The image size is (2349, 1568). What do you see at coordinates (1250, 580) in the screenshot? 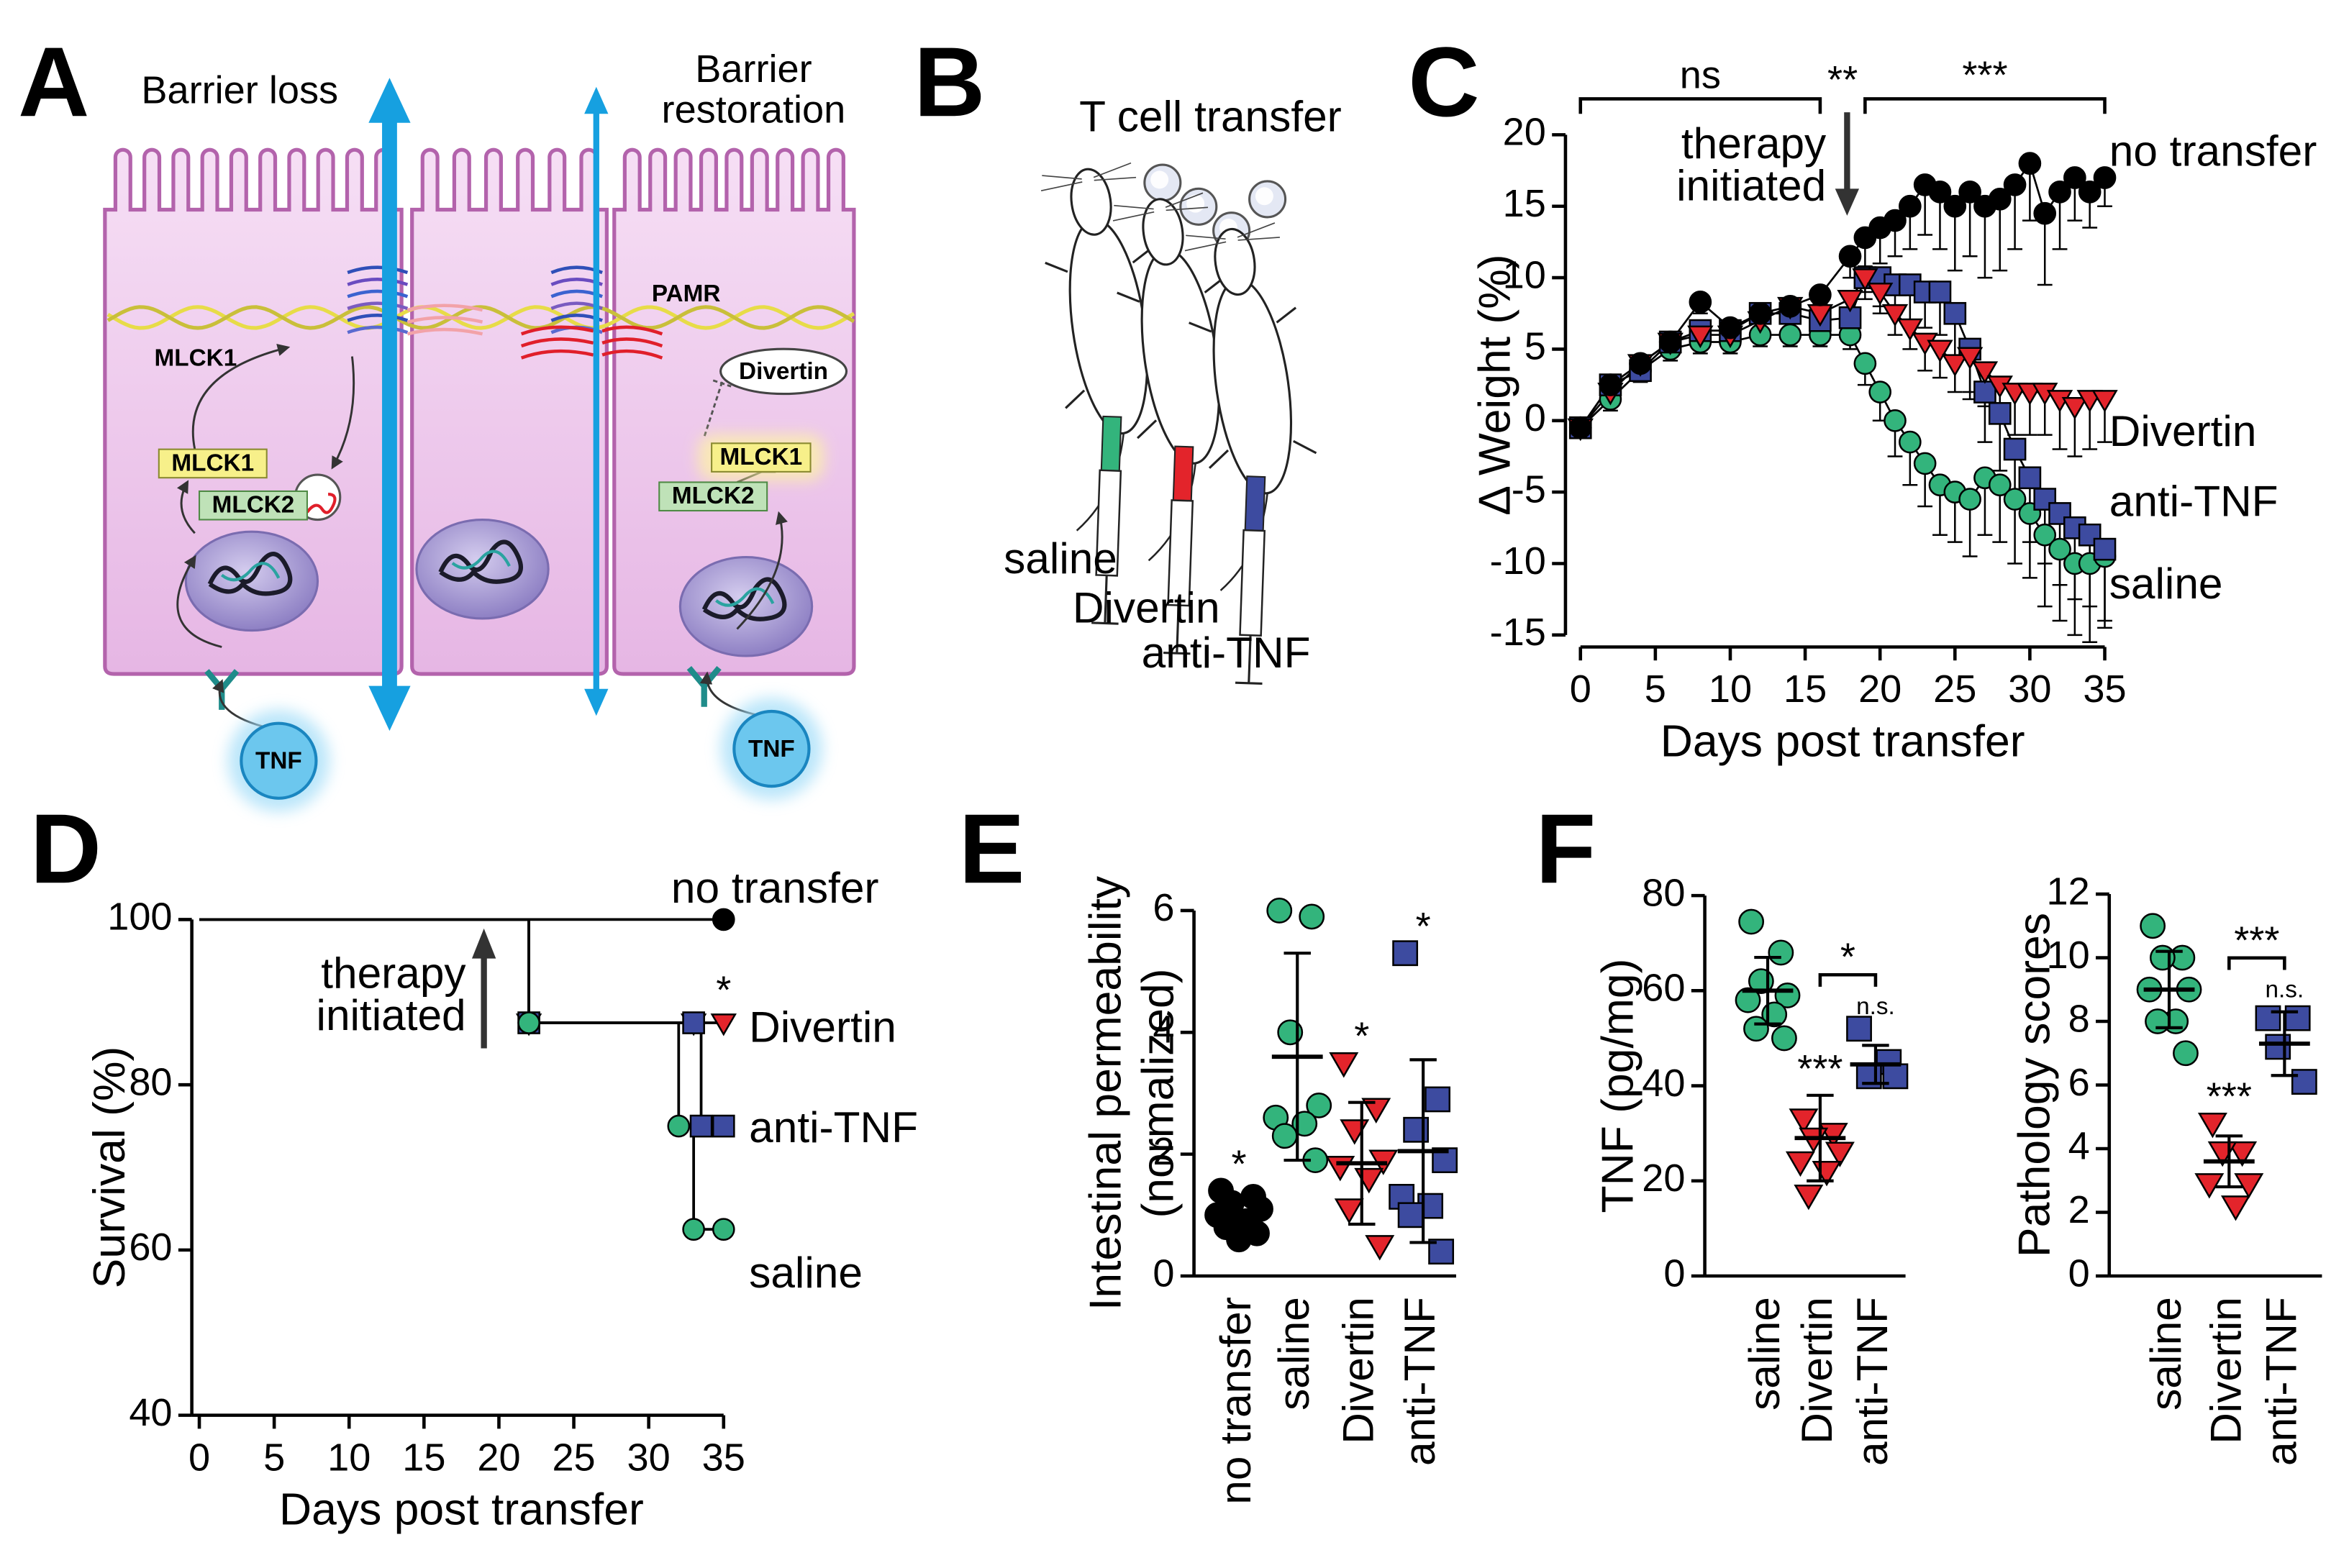
I see `syringe` at bounding box center [1250, 580].